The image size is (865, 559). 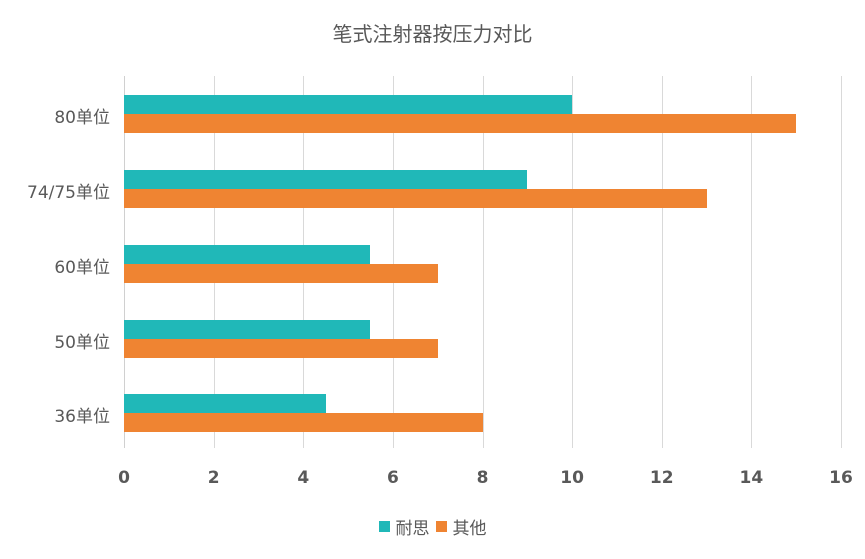 I want to click on x-tick-label: 8, so click(x=482, y=478).